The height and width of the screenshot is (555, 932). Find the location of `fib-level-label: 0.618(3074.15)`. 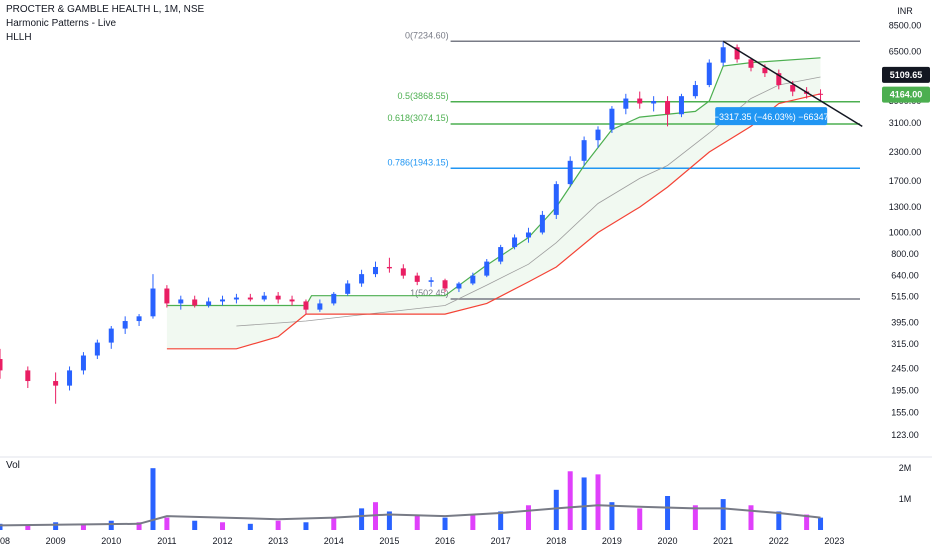

fib-level-label: 0.618(3074.15) is located at coordinates (418, 118).